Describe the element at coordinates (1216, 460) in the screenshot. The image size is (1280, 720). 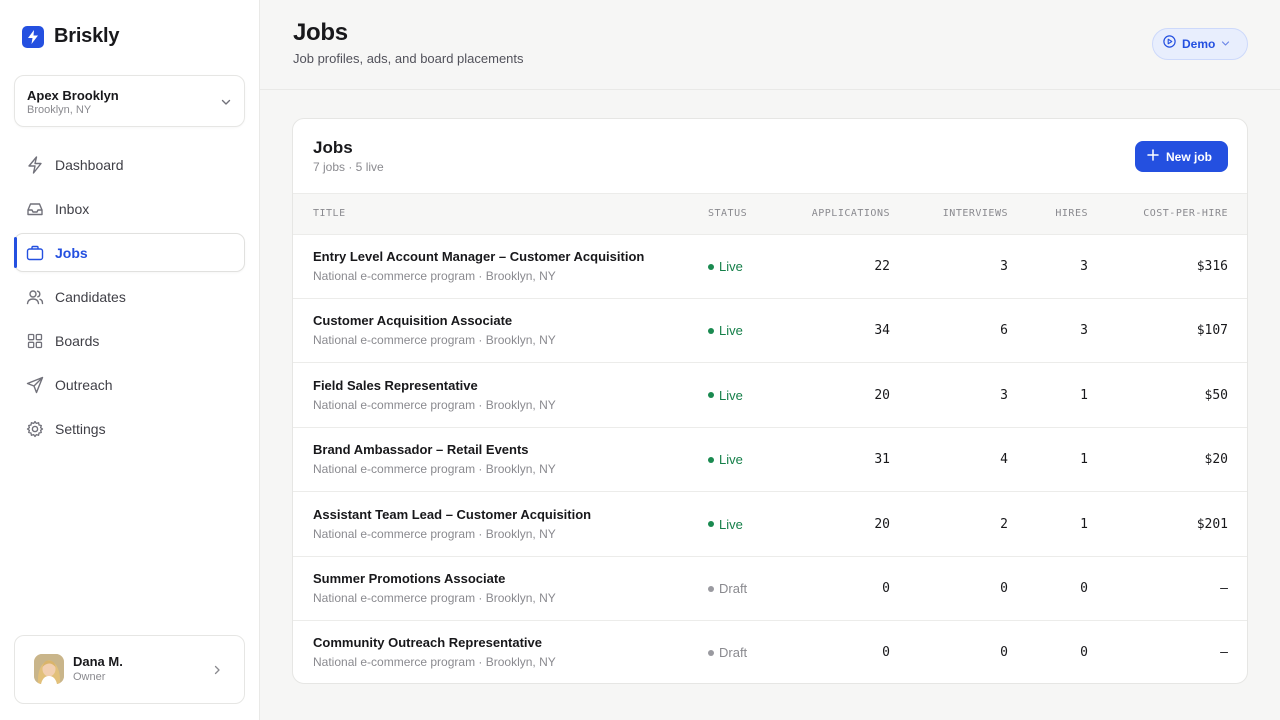
I see `cost-per-hire: $20` at that location.